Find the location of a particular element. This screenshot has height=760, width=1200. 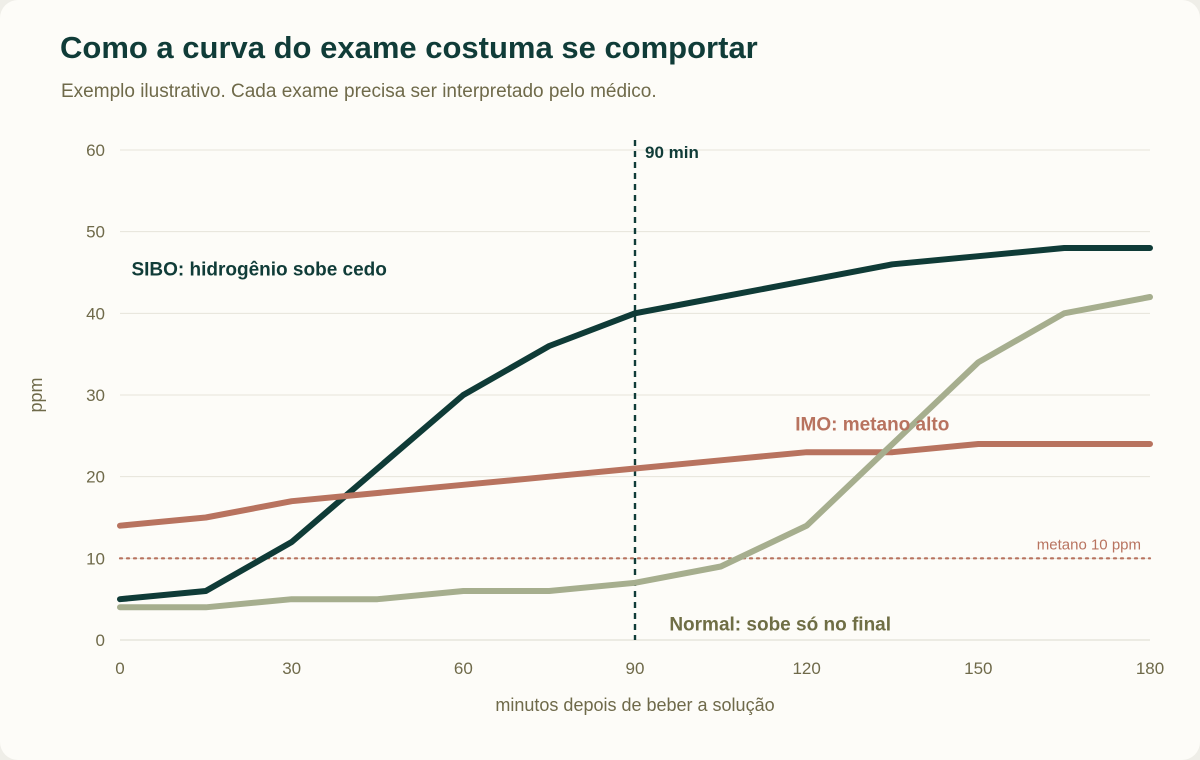

reference-line-label: 90 min is located at coordinates (672, 152).